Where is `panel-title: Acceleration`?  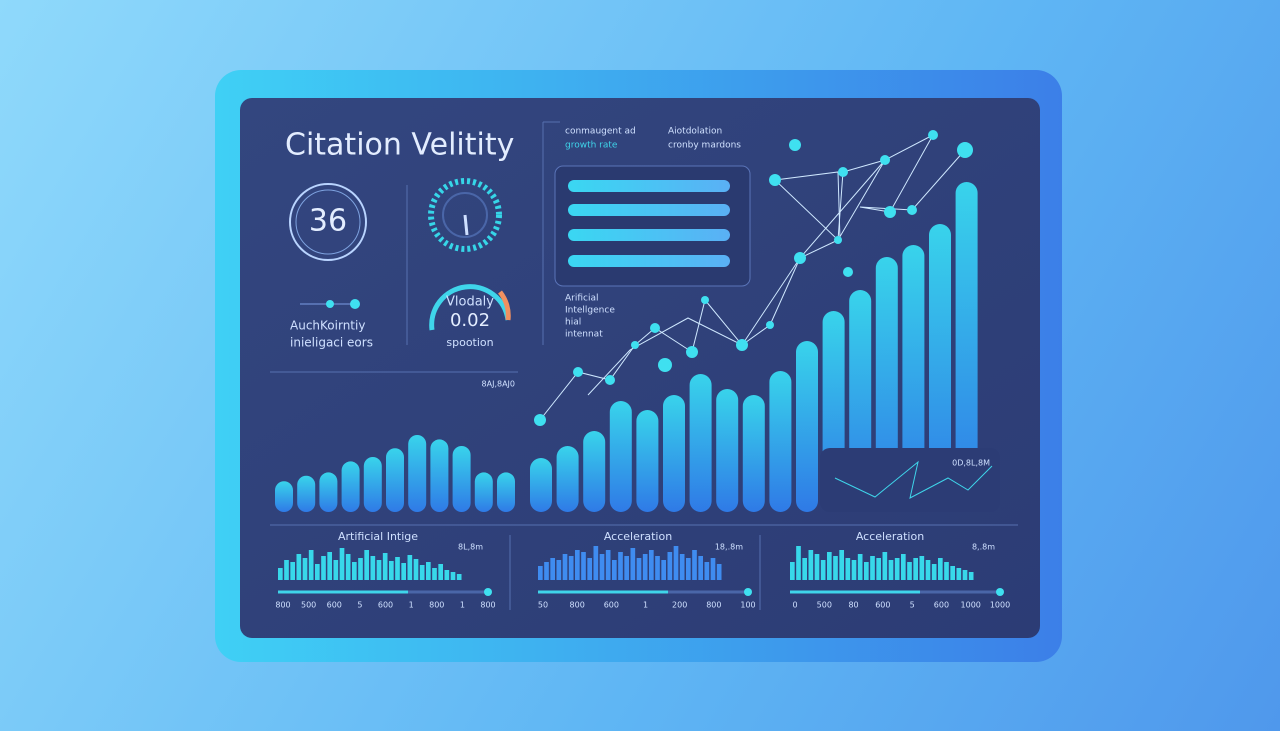
panel-title: Acceleration is located at coordinates (638, 536).